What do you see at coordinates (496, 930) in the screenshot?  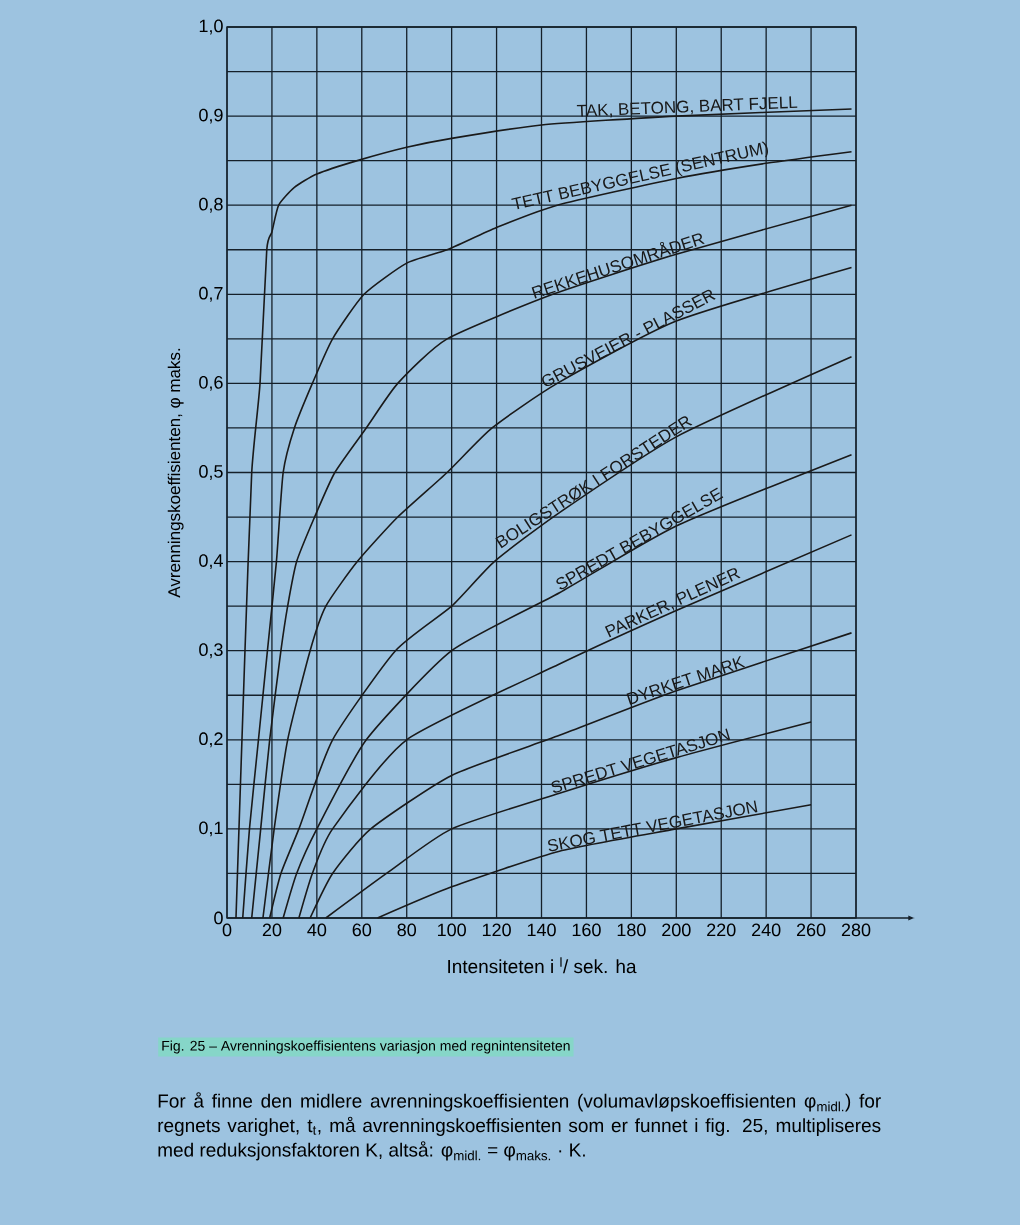 I see `x-tick-label: 120` at bounding box center [496, 930].